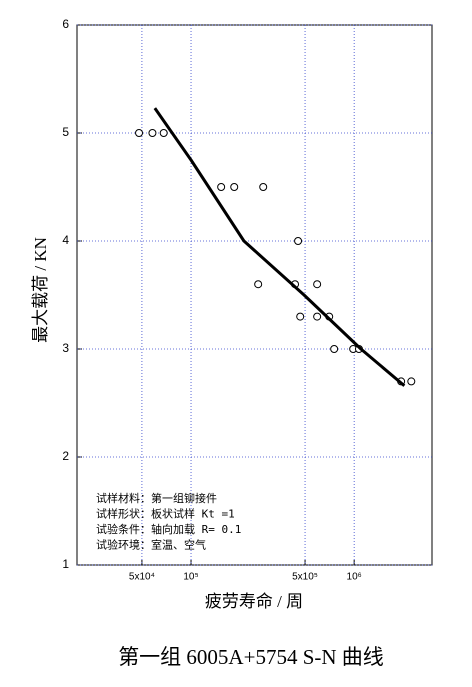 The image size is (472, 687). What do you see at coordinates (354, 577) in the screenshot?
I see `x-tick-label: 10⁶` at bounding box center [354, 577].